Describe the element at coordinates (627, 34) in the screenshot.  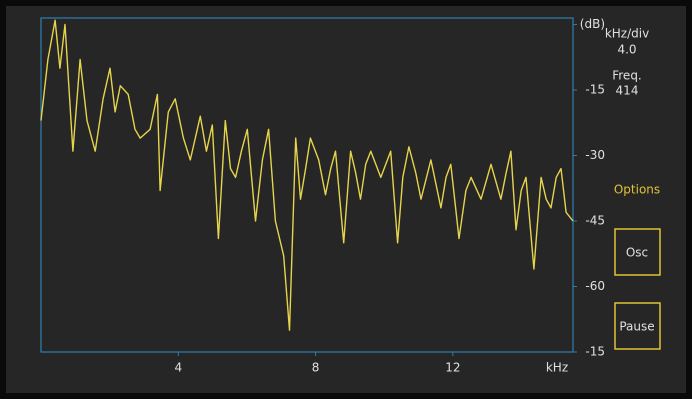
I see `panel-label: kHz/div` at that location.